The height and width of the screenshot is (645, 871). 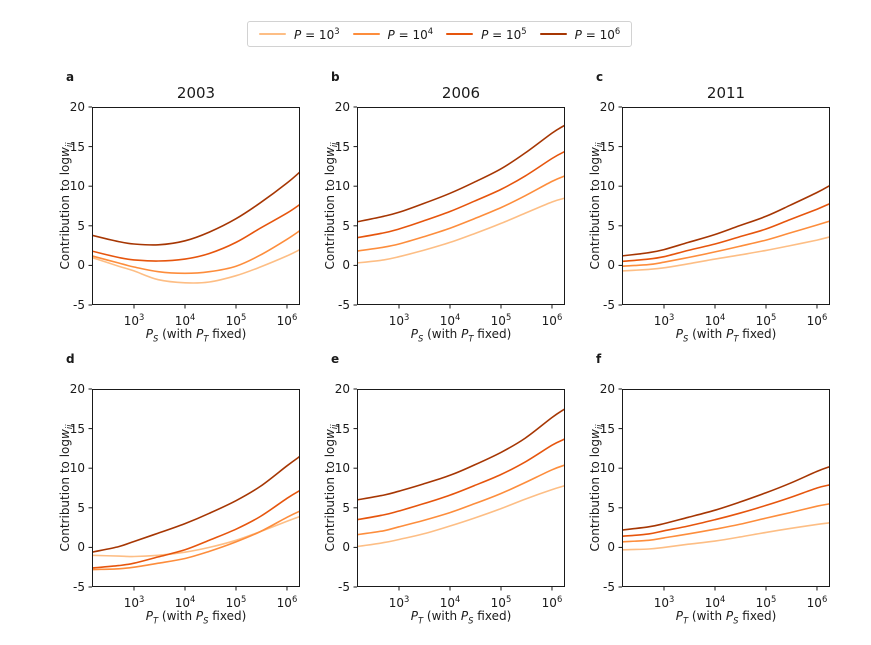 What do you see at coordinates (504, 34) in the screenshot?
I see `legend-label: P = 105` at bounding box center [504, 34].